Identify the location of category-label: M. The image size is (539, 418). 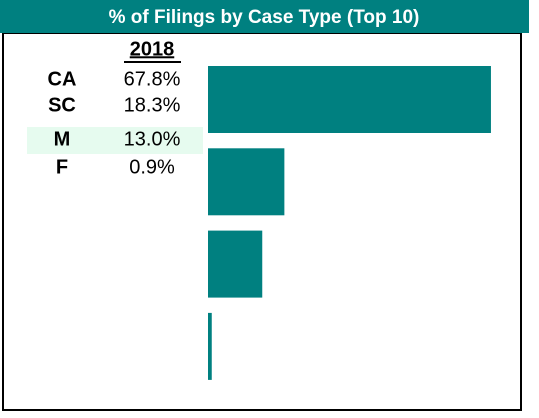
(62, 139).